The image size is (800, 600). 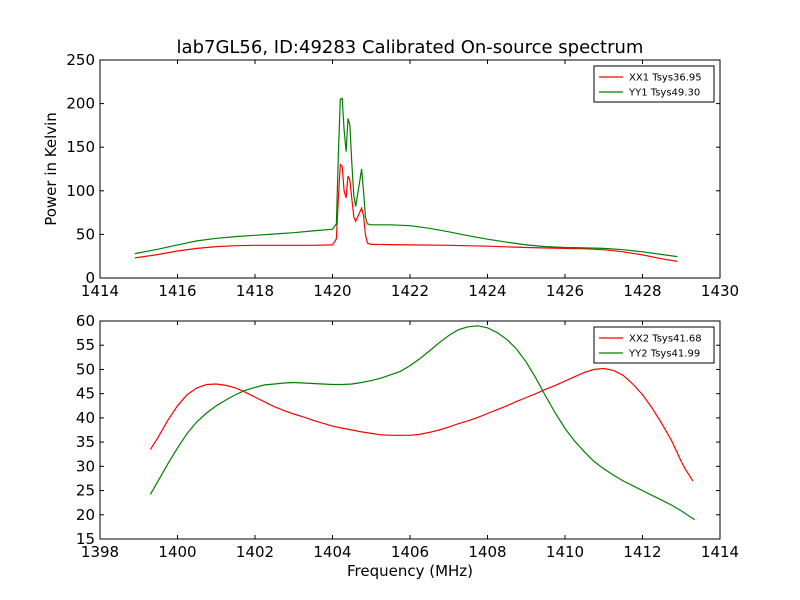 I want to click on chart2-xtick-label: 1402, so click(x=255, y=552).